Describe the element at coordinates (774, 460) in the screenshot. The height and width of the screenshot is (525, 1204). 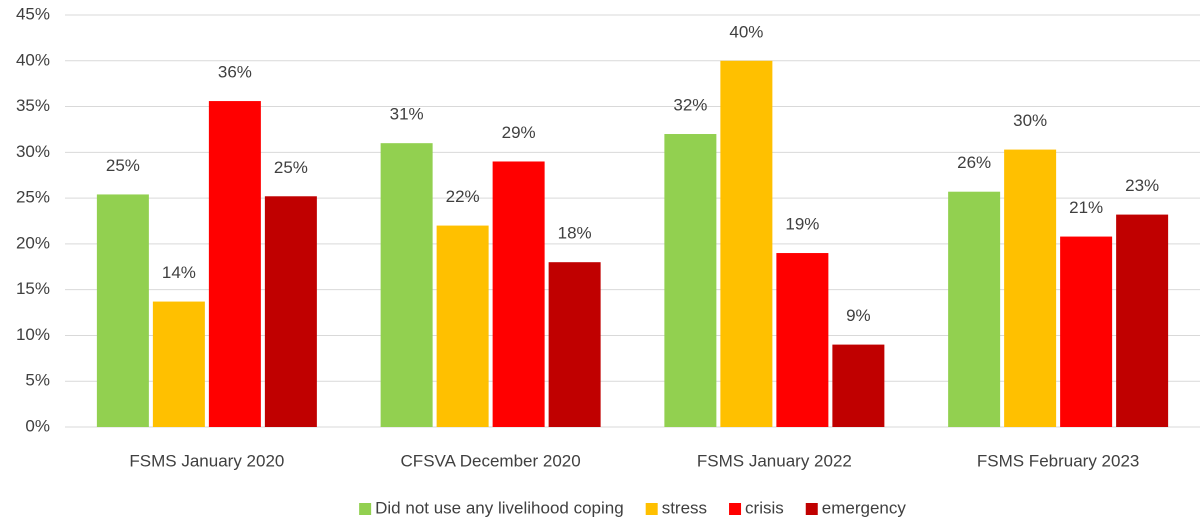
I see `x-tick-label: FSMS January 2022` at that location.